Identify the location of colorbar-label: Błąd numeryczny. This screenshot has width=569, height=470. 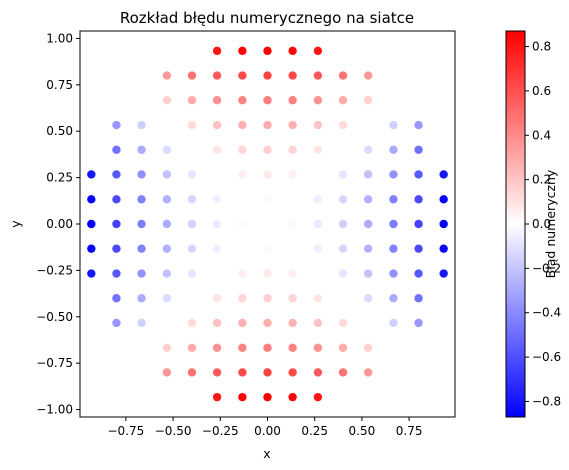
(550, 223).